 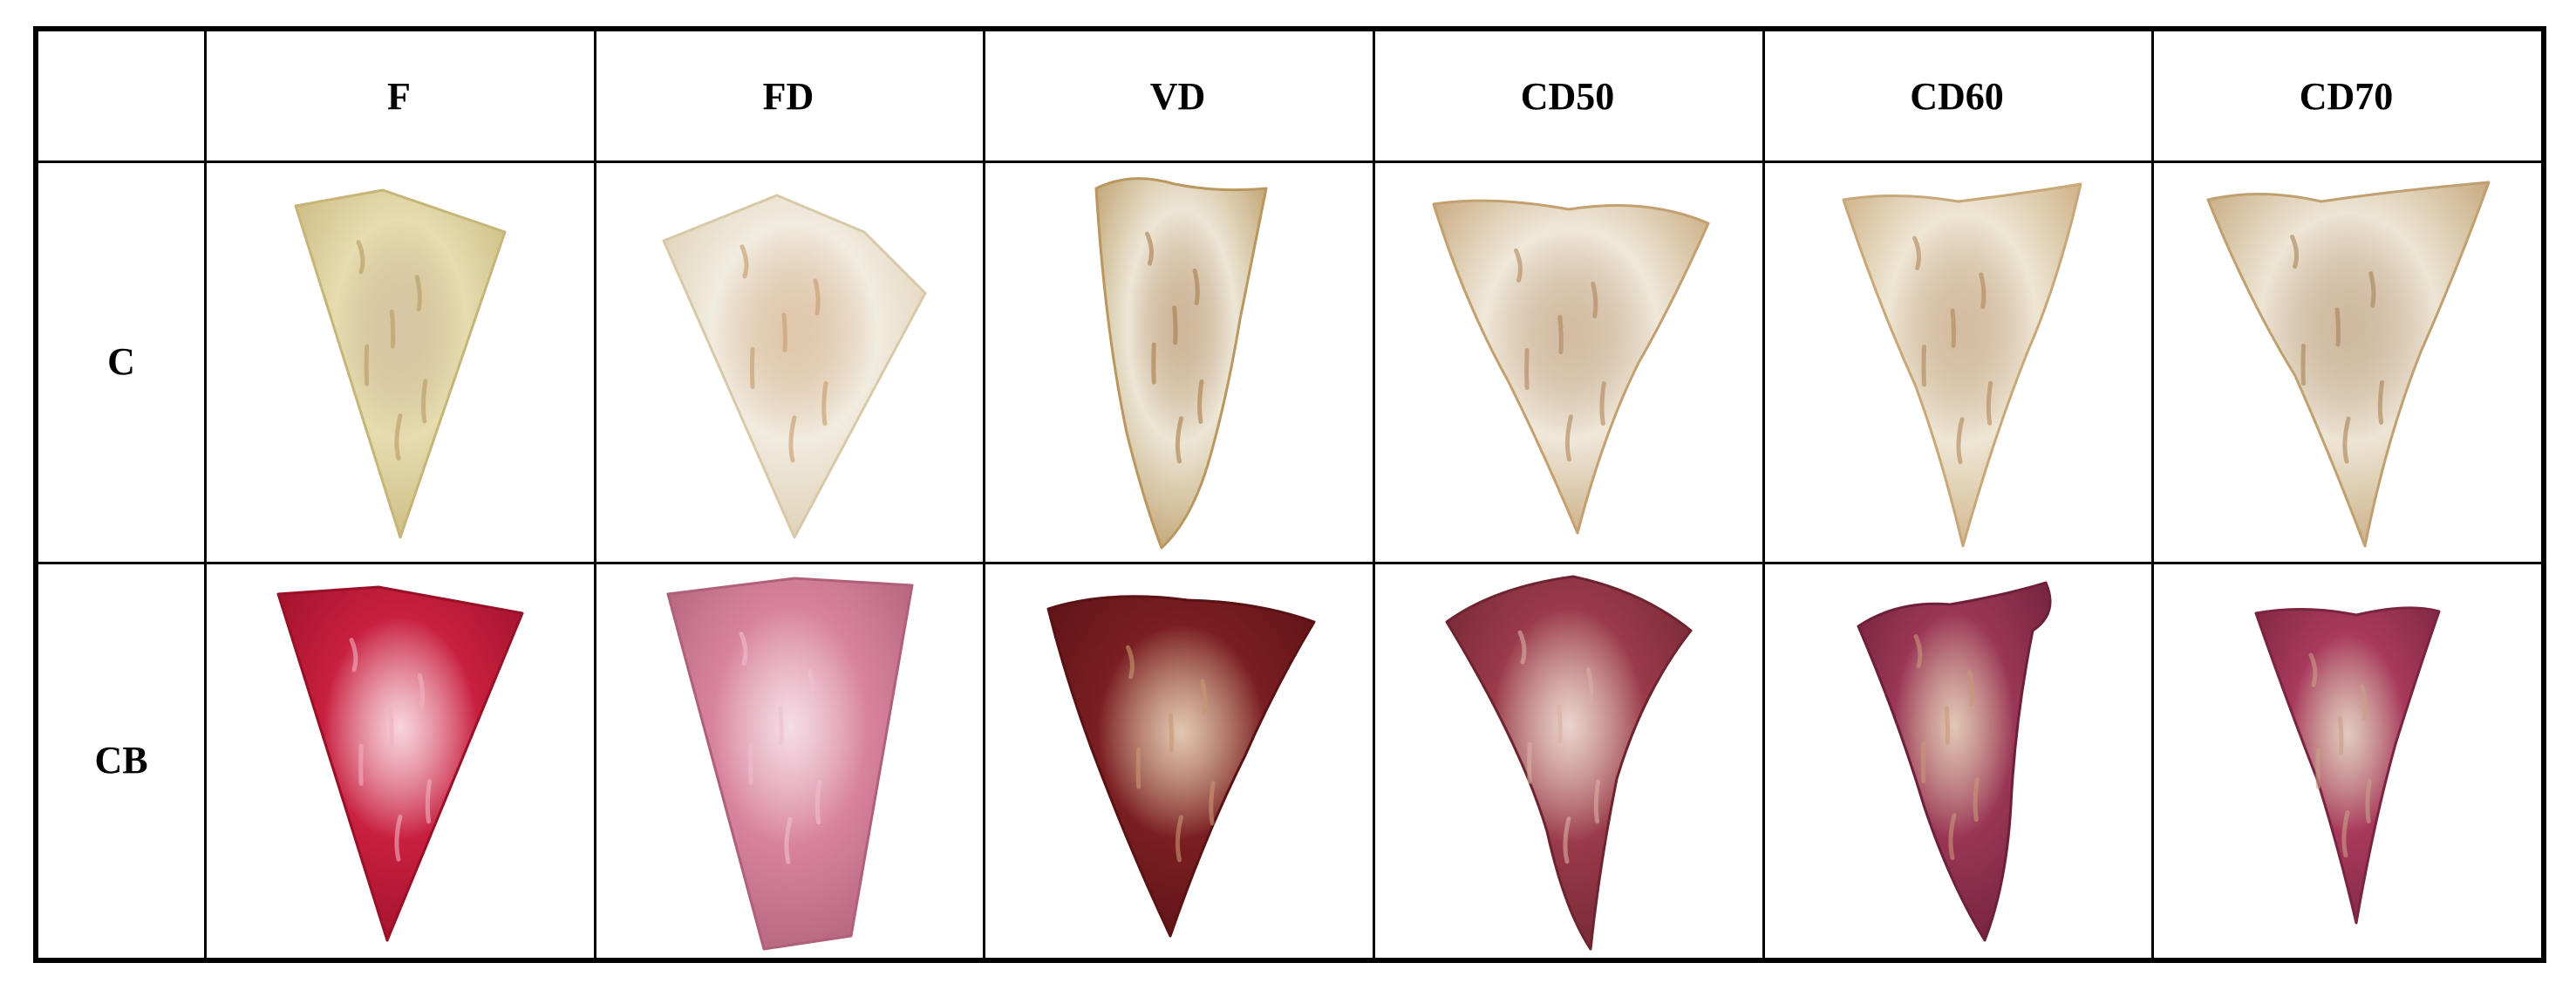 What do you see at coordinates (1568, 96) in the screenshot?
I see `column-header-cd50: CD50` at bounding box center [1568, 96].